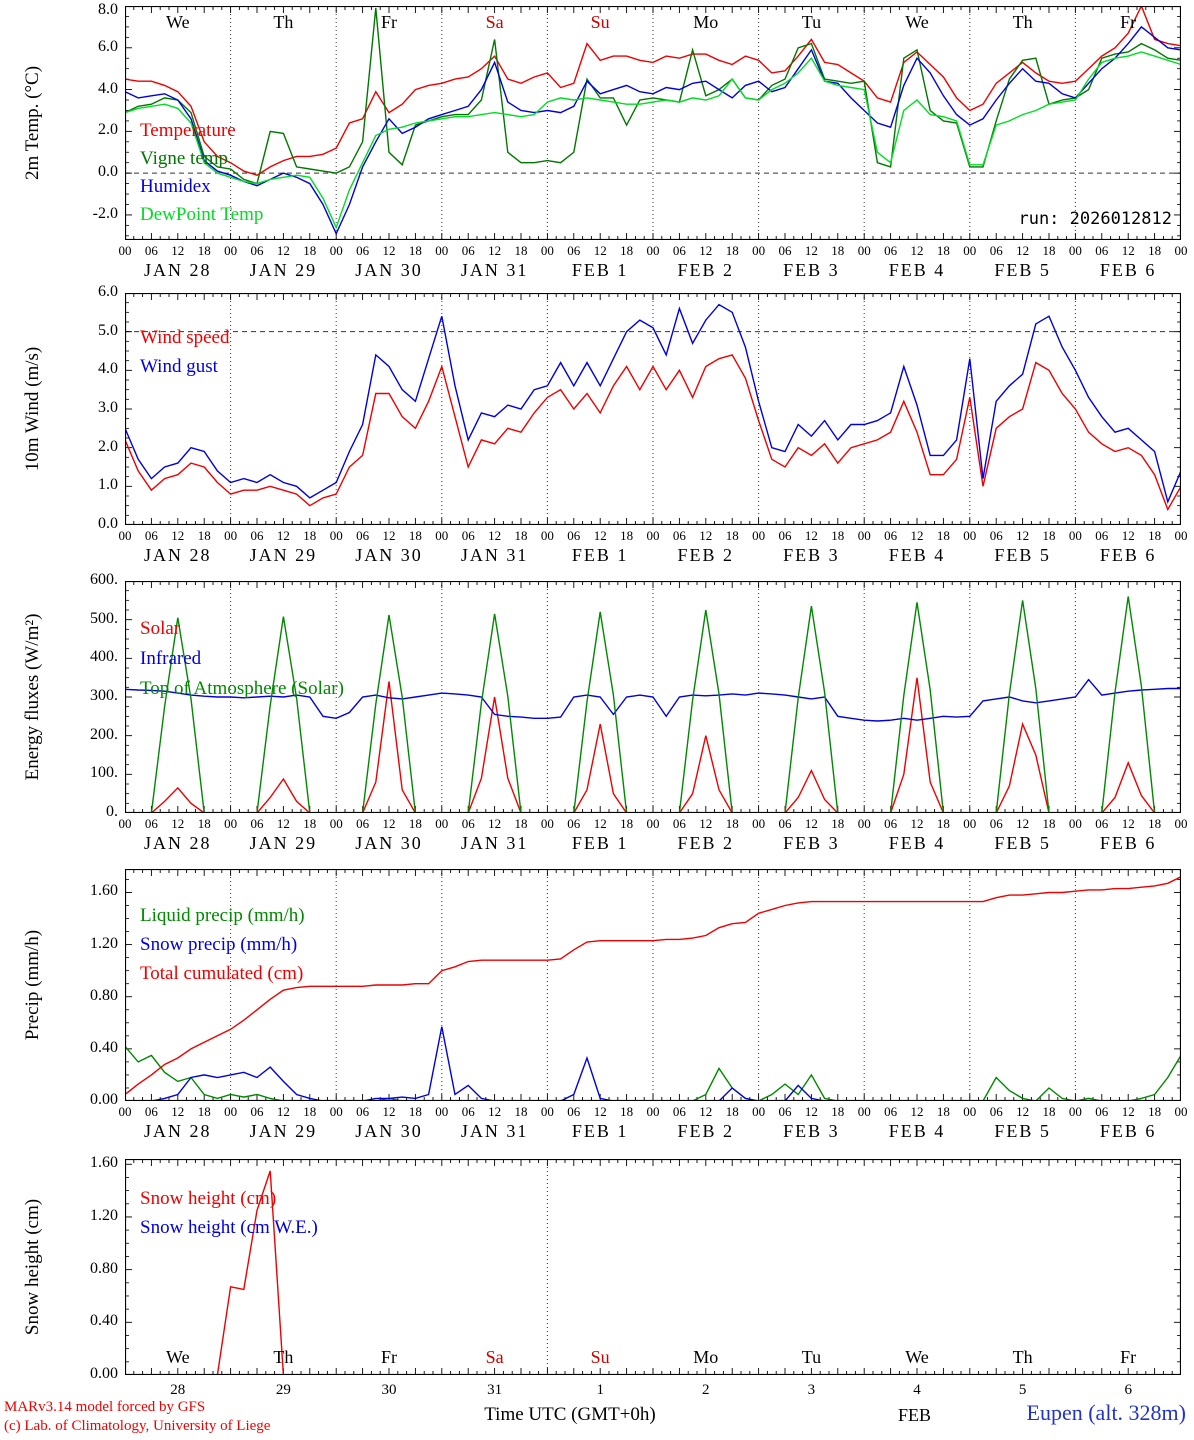  Describe the element at coordinates (706, 1357) in the screenshot. I see `weekday-label: Mo` at that location.